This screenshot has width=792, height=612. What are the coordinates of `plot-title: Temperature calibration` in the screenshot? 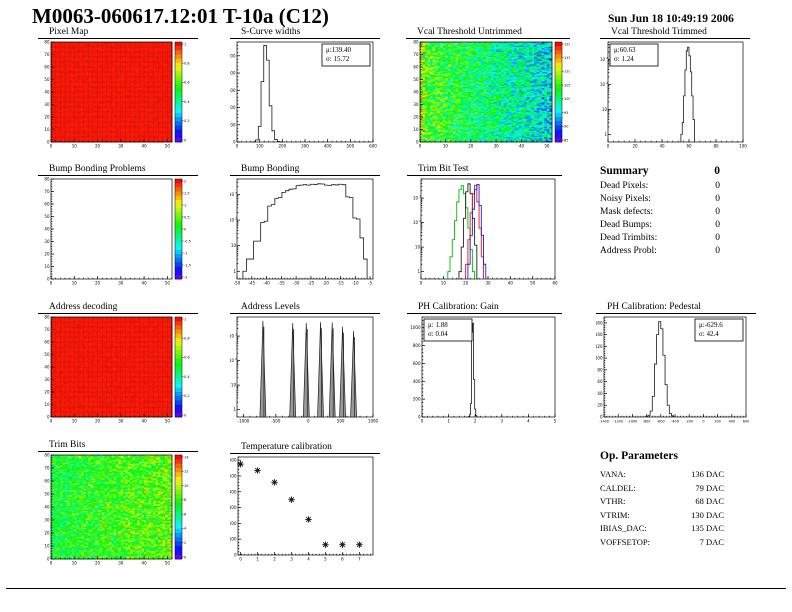 It's located at (305, 447).